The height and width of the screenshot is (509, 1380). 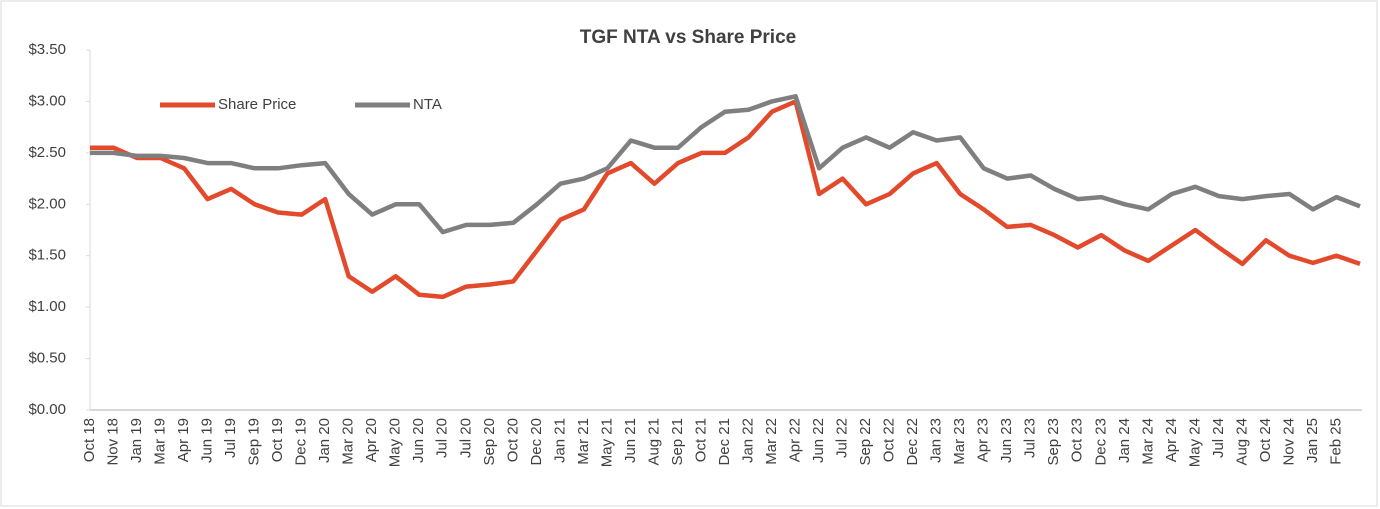 I want to click on x-tick-label: Jan 24, so click(x=1124, y=440).